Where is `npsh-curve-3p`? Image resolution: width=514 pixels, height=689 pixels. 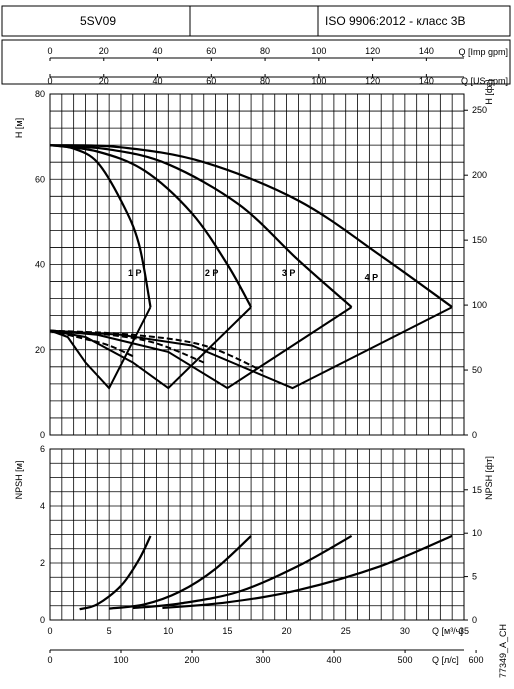 npsh-curve-3p is located at coordinates (242, 572).